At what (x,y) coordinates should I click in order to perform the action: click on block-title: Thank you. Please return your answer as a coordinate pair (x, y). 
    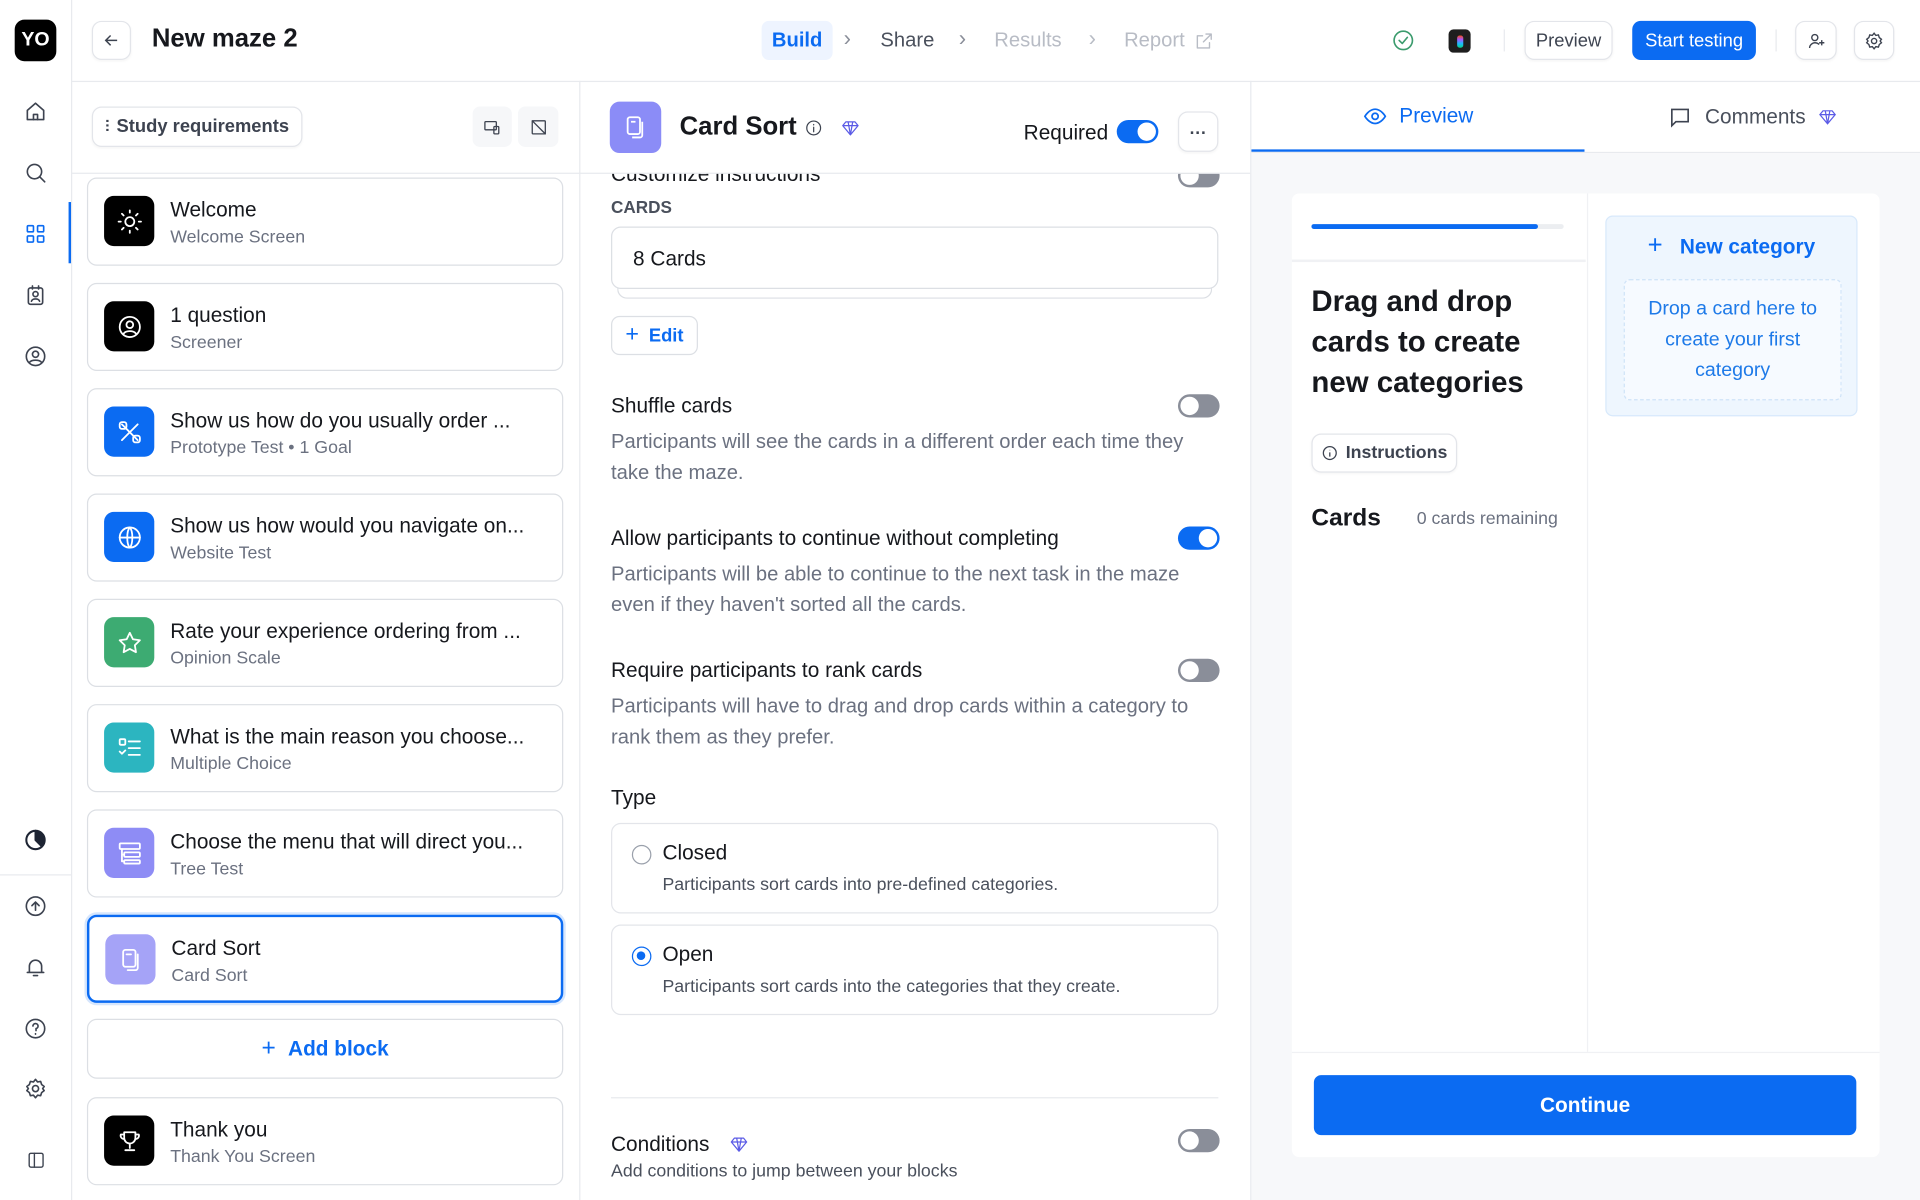
    Looking at the image, I should click on (219, 1129).